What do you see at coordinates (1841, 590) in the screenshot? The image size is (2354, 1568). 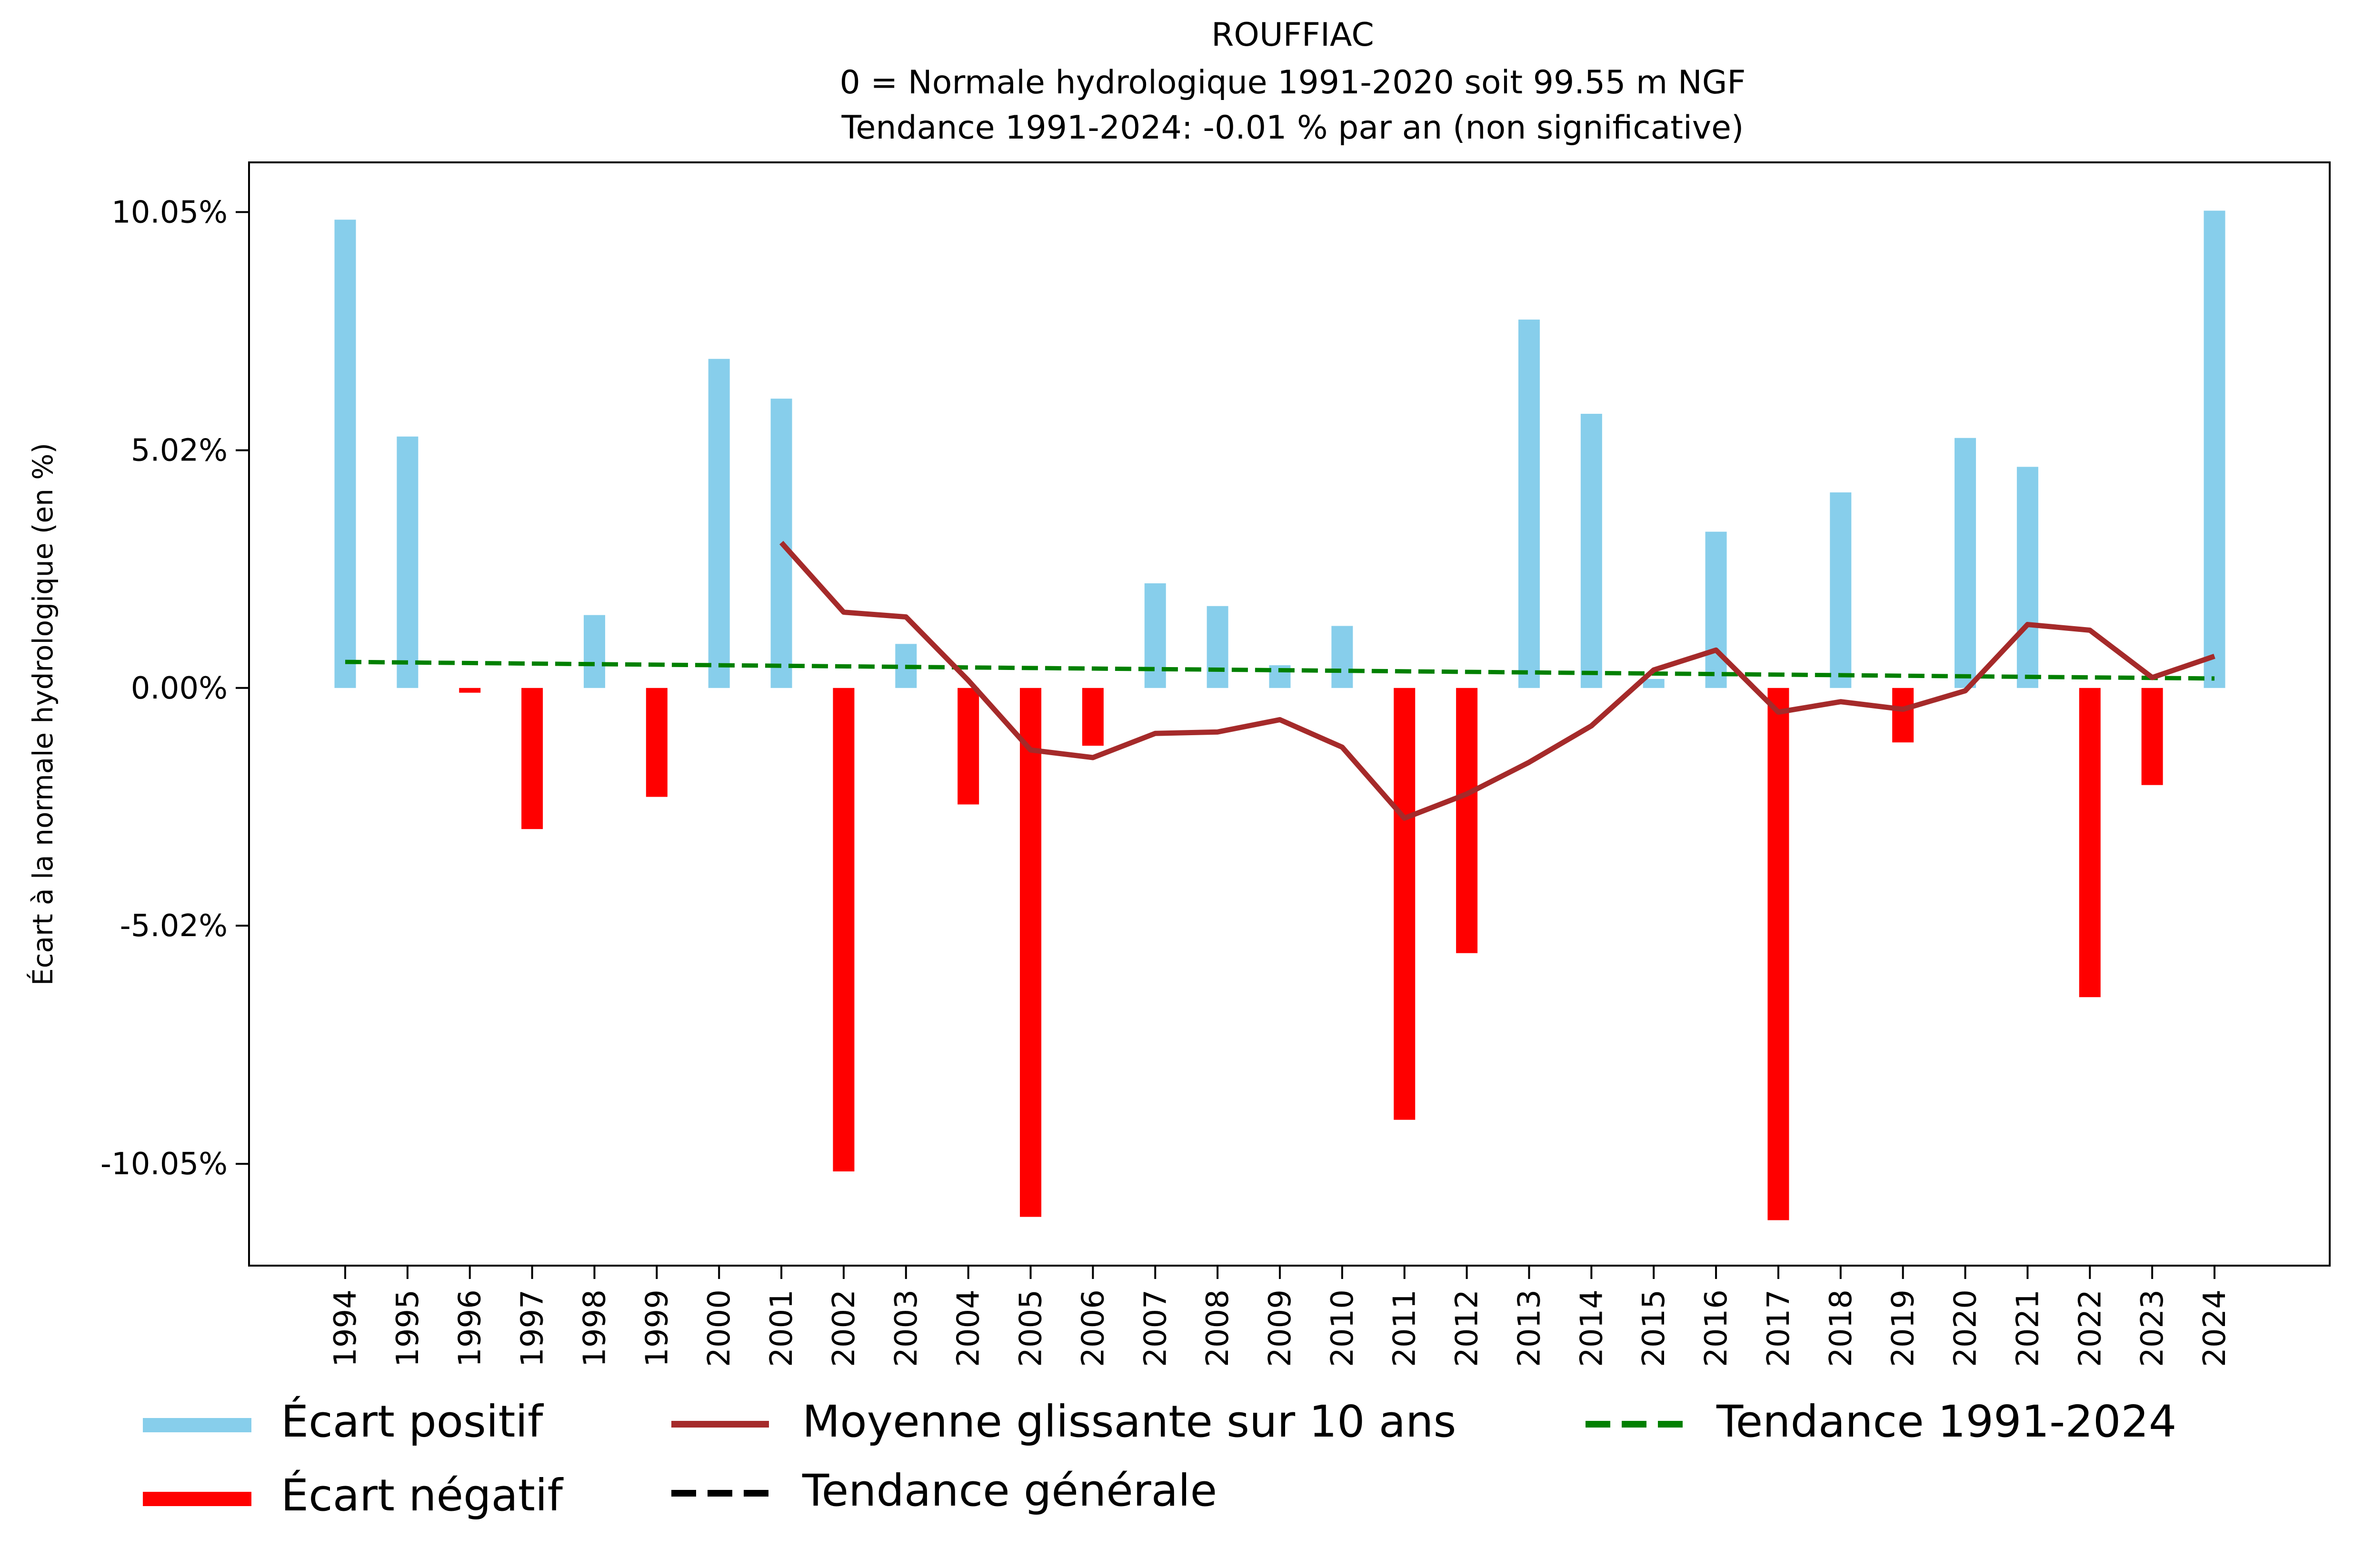 I see `bar-2018` at bounding box center [1841, 590].